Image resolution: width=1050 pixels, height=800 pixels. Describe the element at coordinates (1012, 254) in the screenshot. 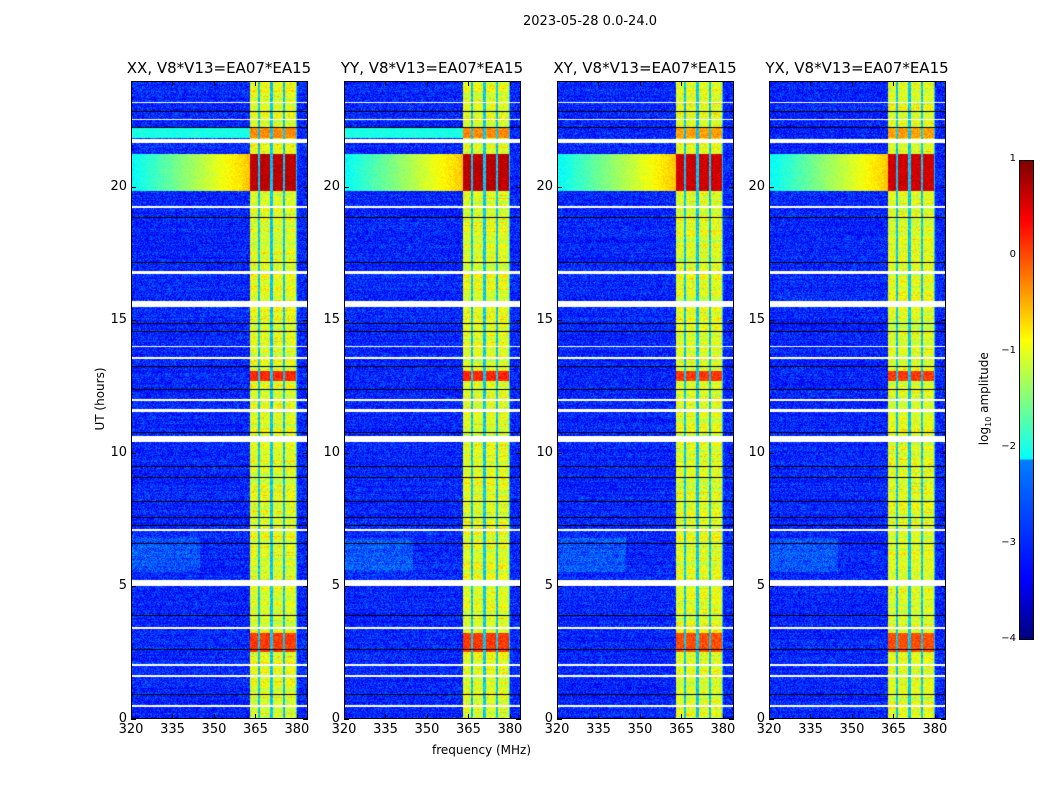

I see `colorbar-tick-label: 0` at that location.